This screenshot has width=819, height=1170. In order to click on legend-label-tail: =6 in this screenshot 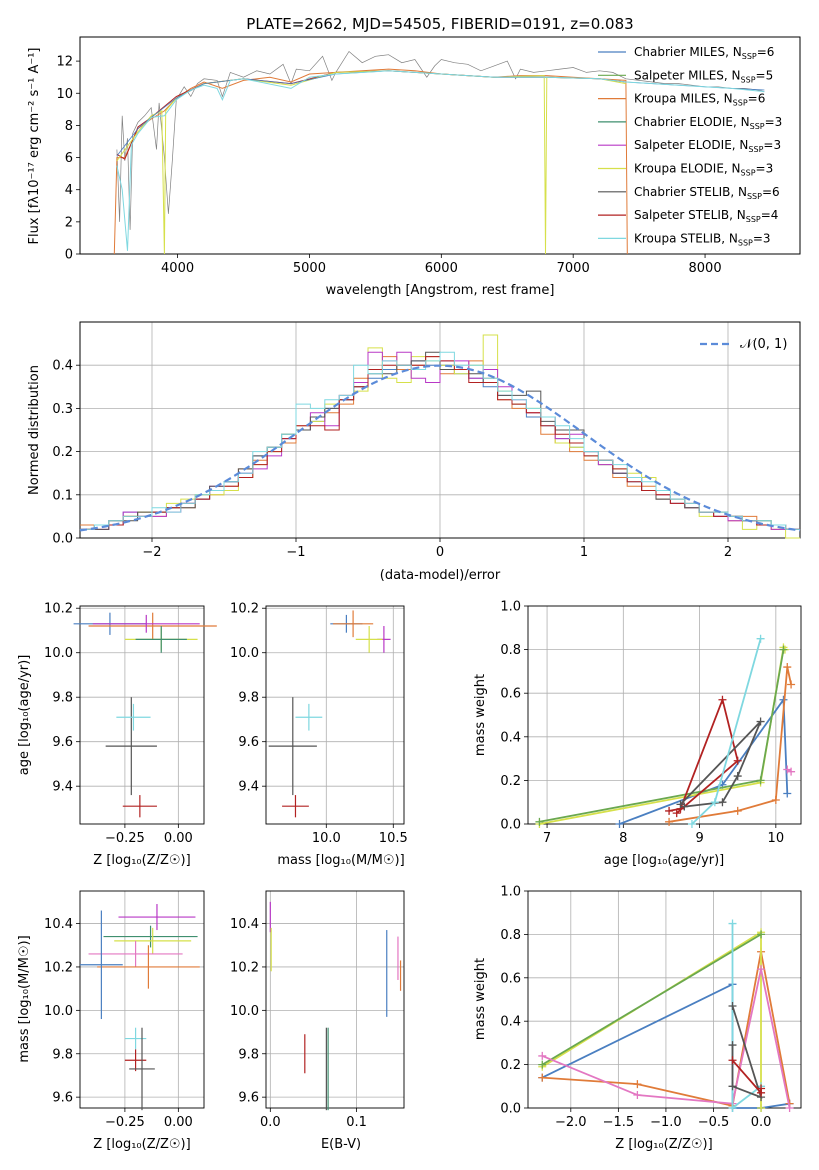, I will do `click(757, 99)`.